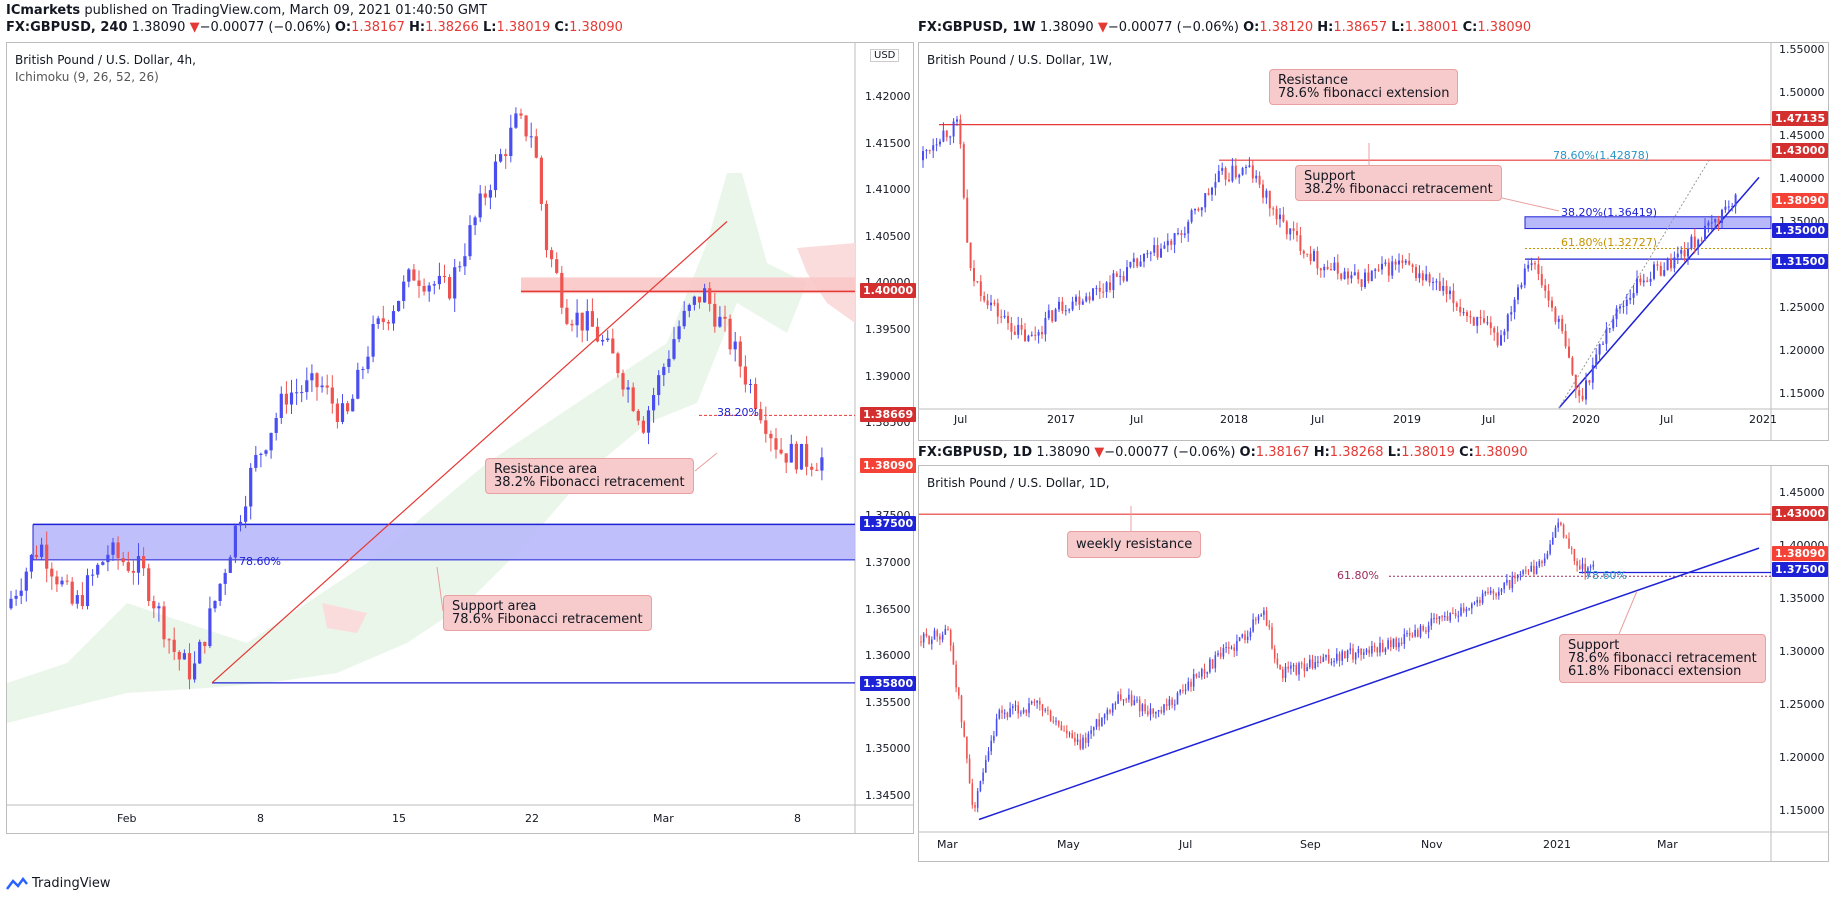  What do you see at coordinates (1800, 261) in the screenshot?
I see `price-level-tag: 1.31500` at bounding box center [1800, 261].